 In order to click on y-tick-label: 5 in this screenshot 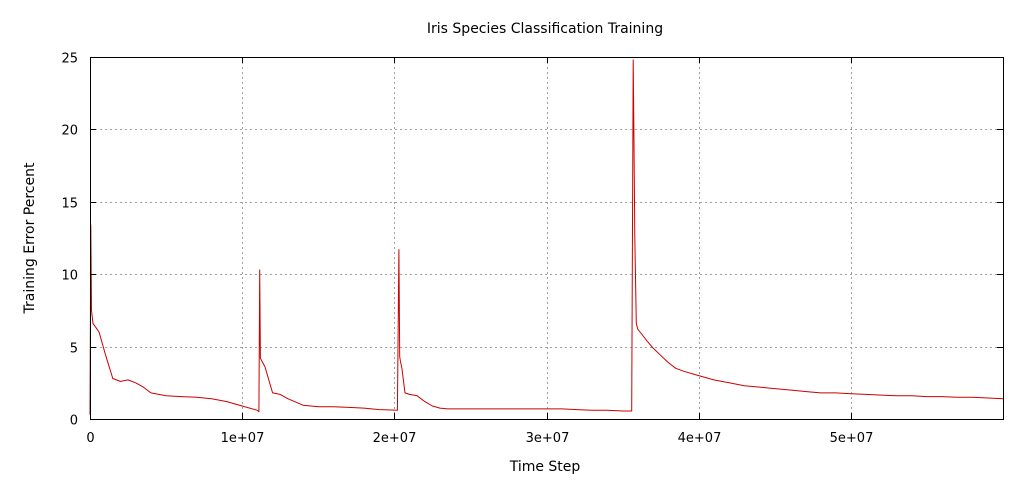, I will do `click(74, 349)`.